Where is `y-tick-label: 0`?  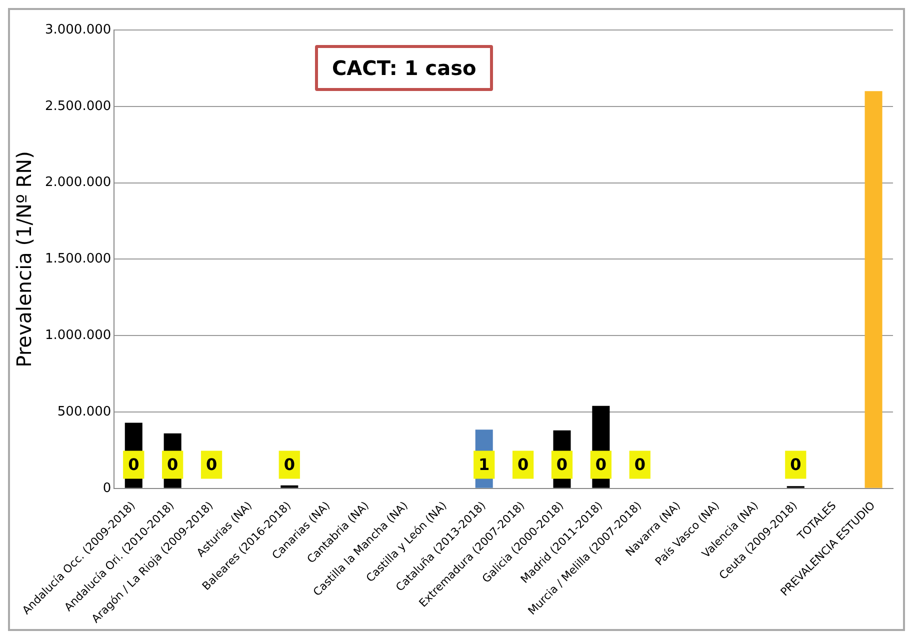
y-tick-label: 0 is located at coordinates (107, 488).